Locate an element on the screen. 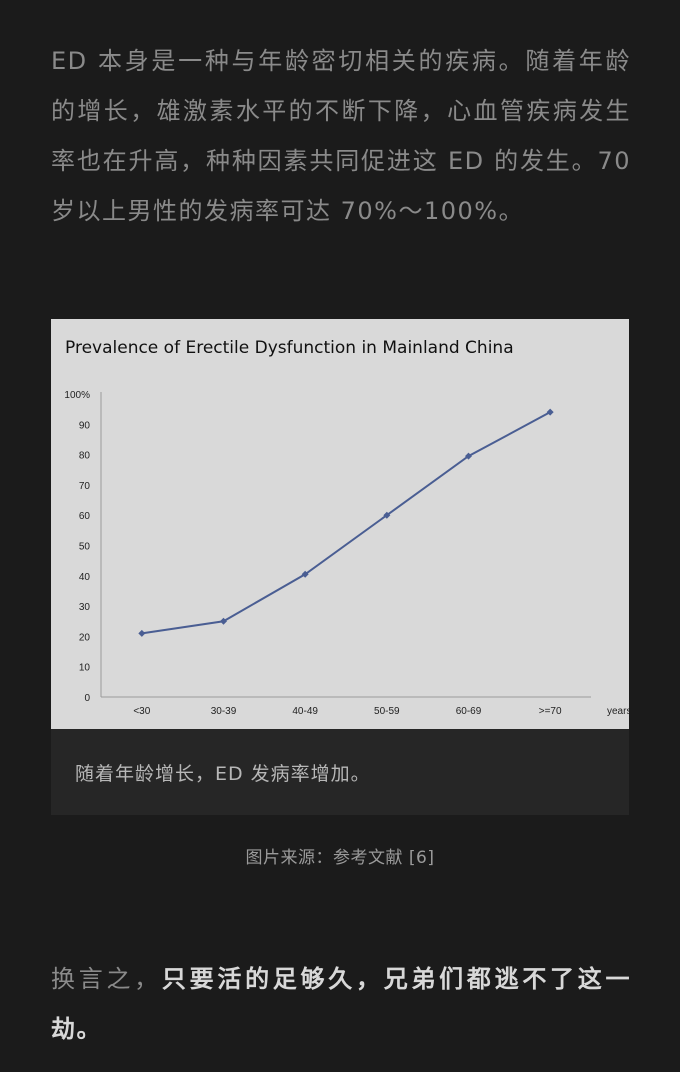 Image resolution: width=680 pixels, height=1072 pixels. x-tick-label: 40-49 is located at coordinates (305, 711).